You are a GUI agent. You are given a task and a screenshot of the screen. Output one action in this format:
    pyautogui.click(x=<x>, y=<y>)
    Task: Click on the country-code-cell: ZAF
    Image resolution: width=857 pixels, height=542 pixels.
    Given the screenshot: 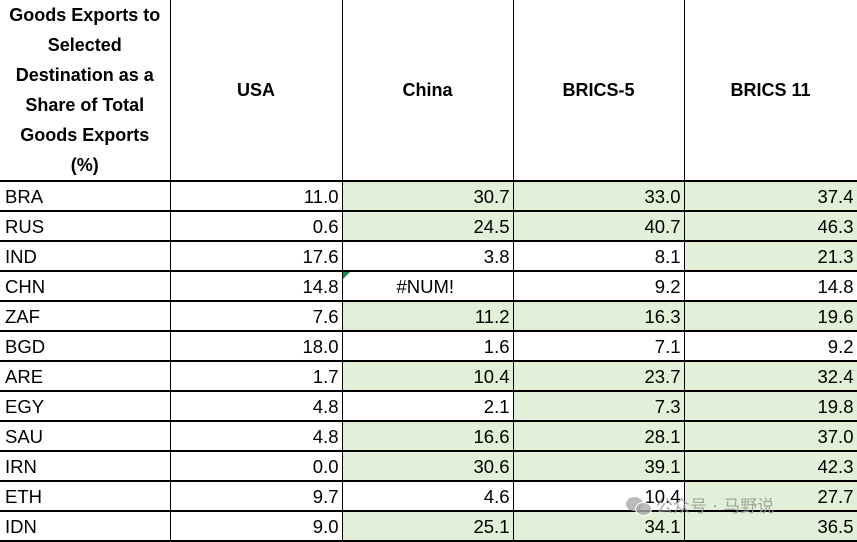 What is the action you would take?
    pyautogui.click(x=85, y=316)
    